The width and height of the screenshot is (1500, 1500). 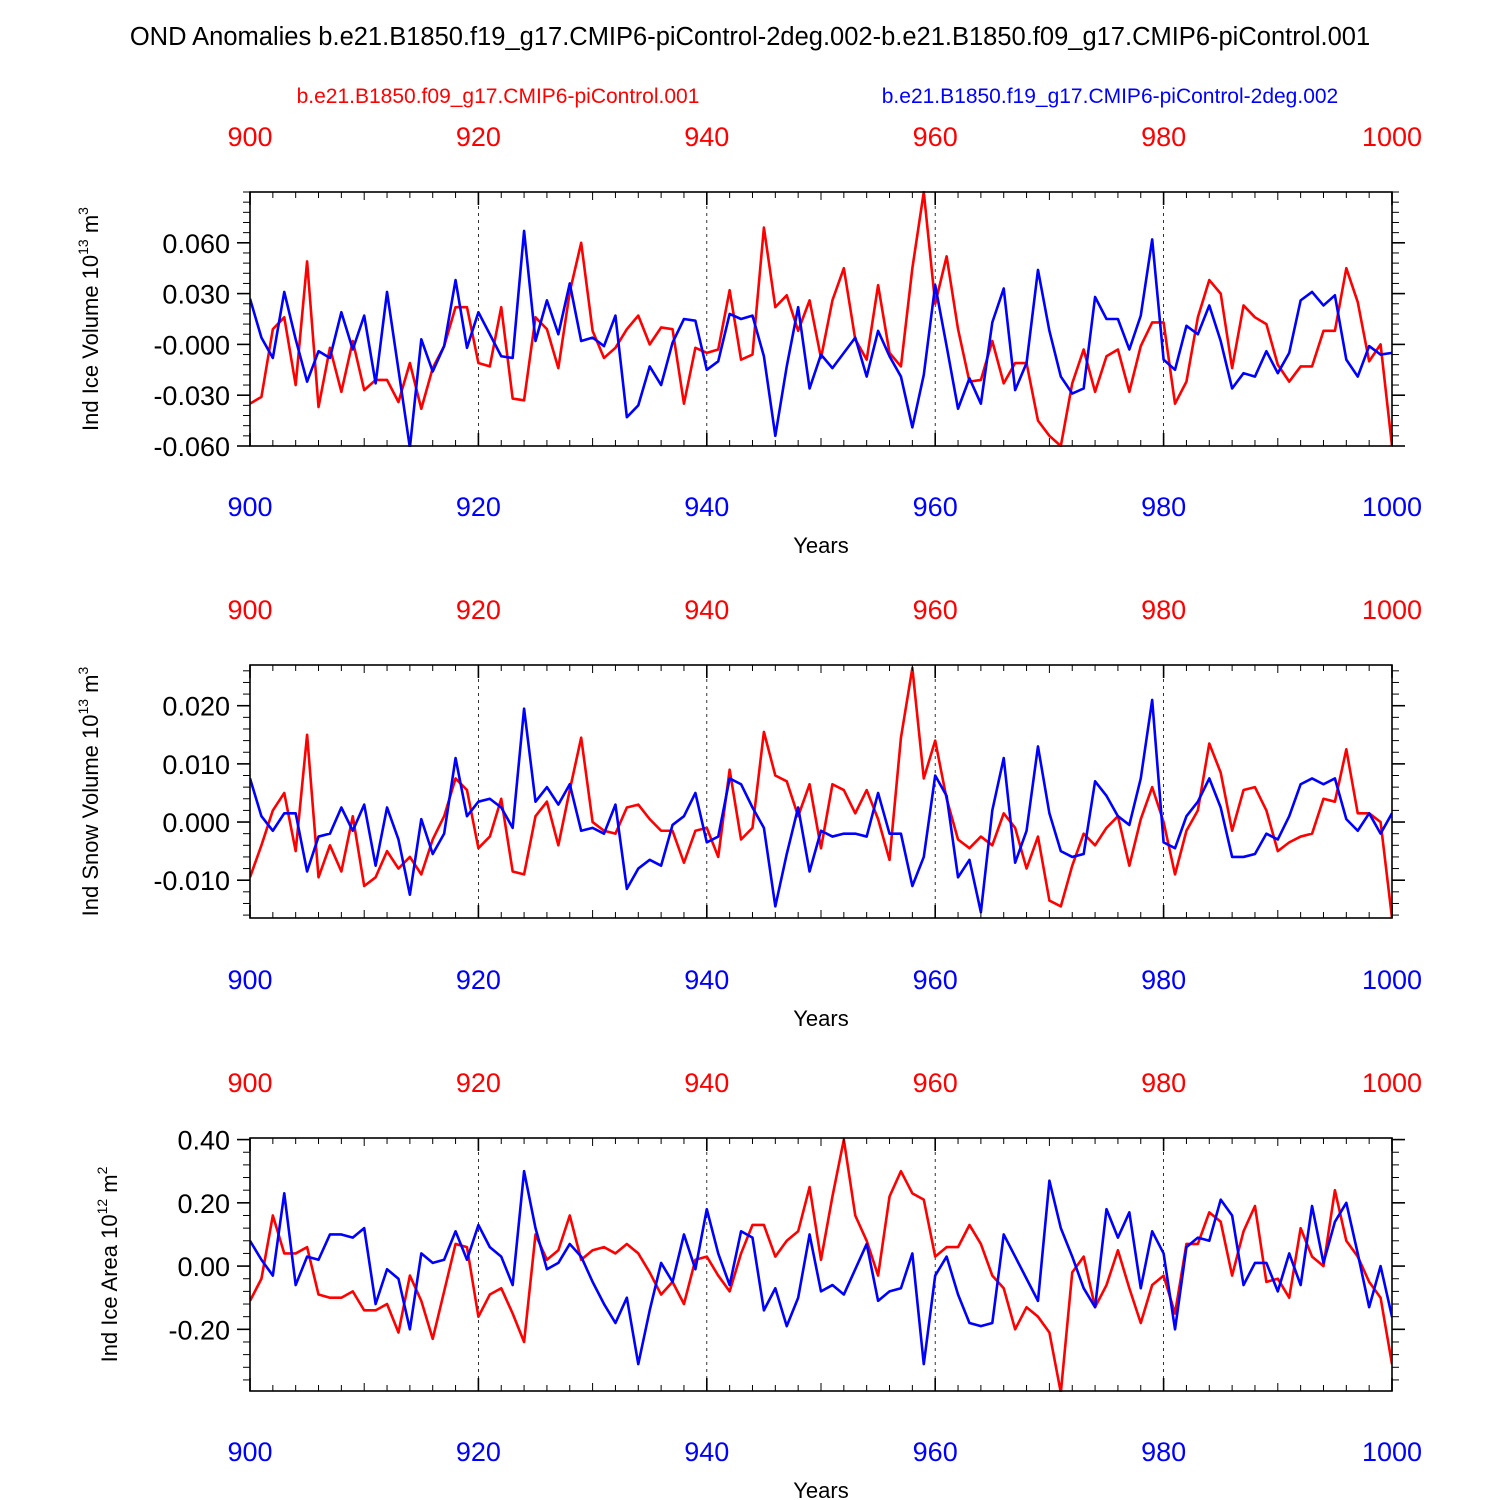 What do you see at coordinates (196, 244) in the screenshot?
I see `y-tick-label: 0.060` at bounding box center [196, 244].